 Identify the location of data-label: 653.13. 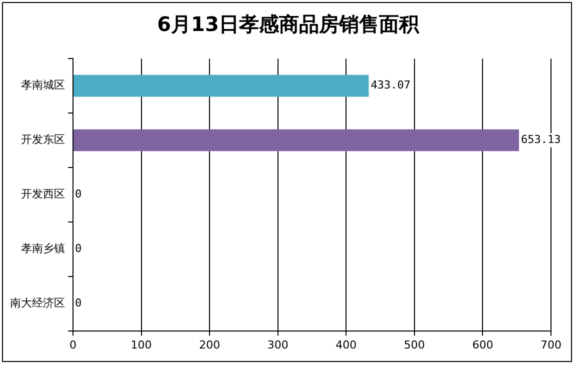
(540, 139).